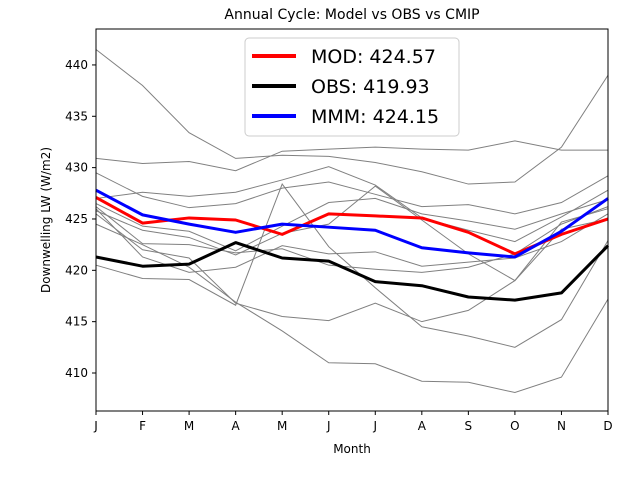  What do you see at coordinates (142, 426) in the screenshot?
I see `x-tick-label: F` at bounding box center [142, 426].